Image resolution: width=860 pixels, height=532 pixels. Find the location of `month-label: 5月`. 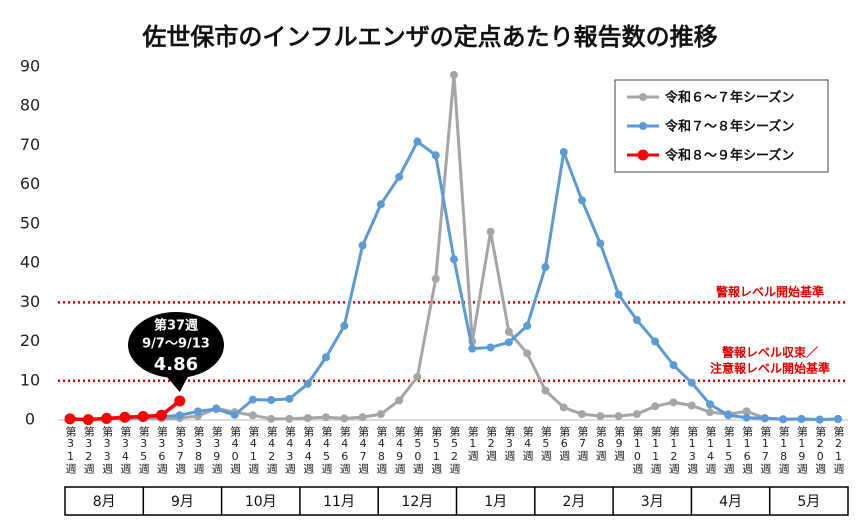

month-label: 5月 is located at coordinates (808, 502).